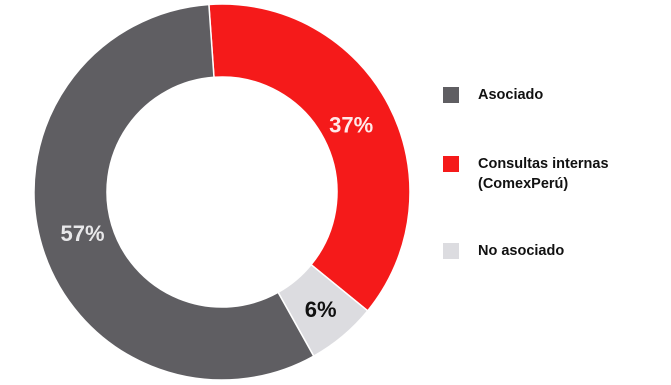  I want to click on legend-swatch-consultas-internas, so click(451, 164).